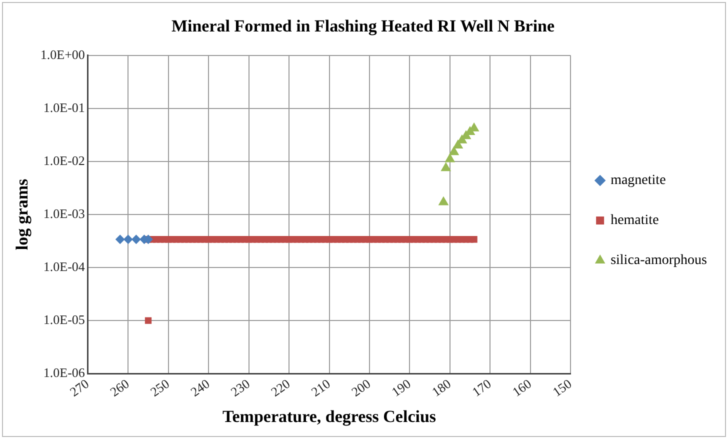  Describe the element at coordinates (363, 26) in the screenshot. I see `chart-title: Mineral Formed in Flashing Heated RI Well N Brine` at that location.